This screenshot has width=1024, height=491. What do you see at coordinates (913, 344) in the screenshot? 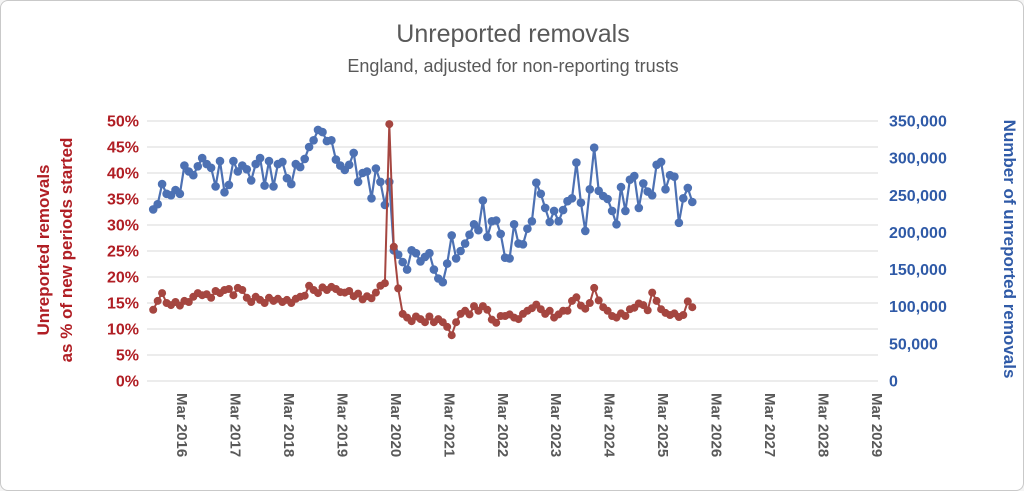
I see `right-tick-label: 50,000` at bounding box center [913, 344].